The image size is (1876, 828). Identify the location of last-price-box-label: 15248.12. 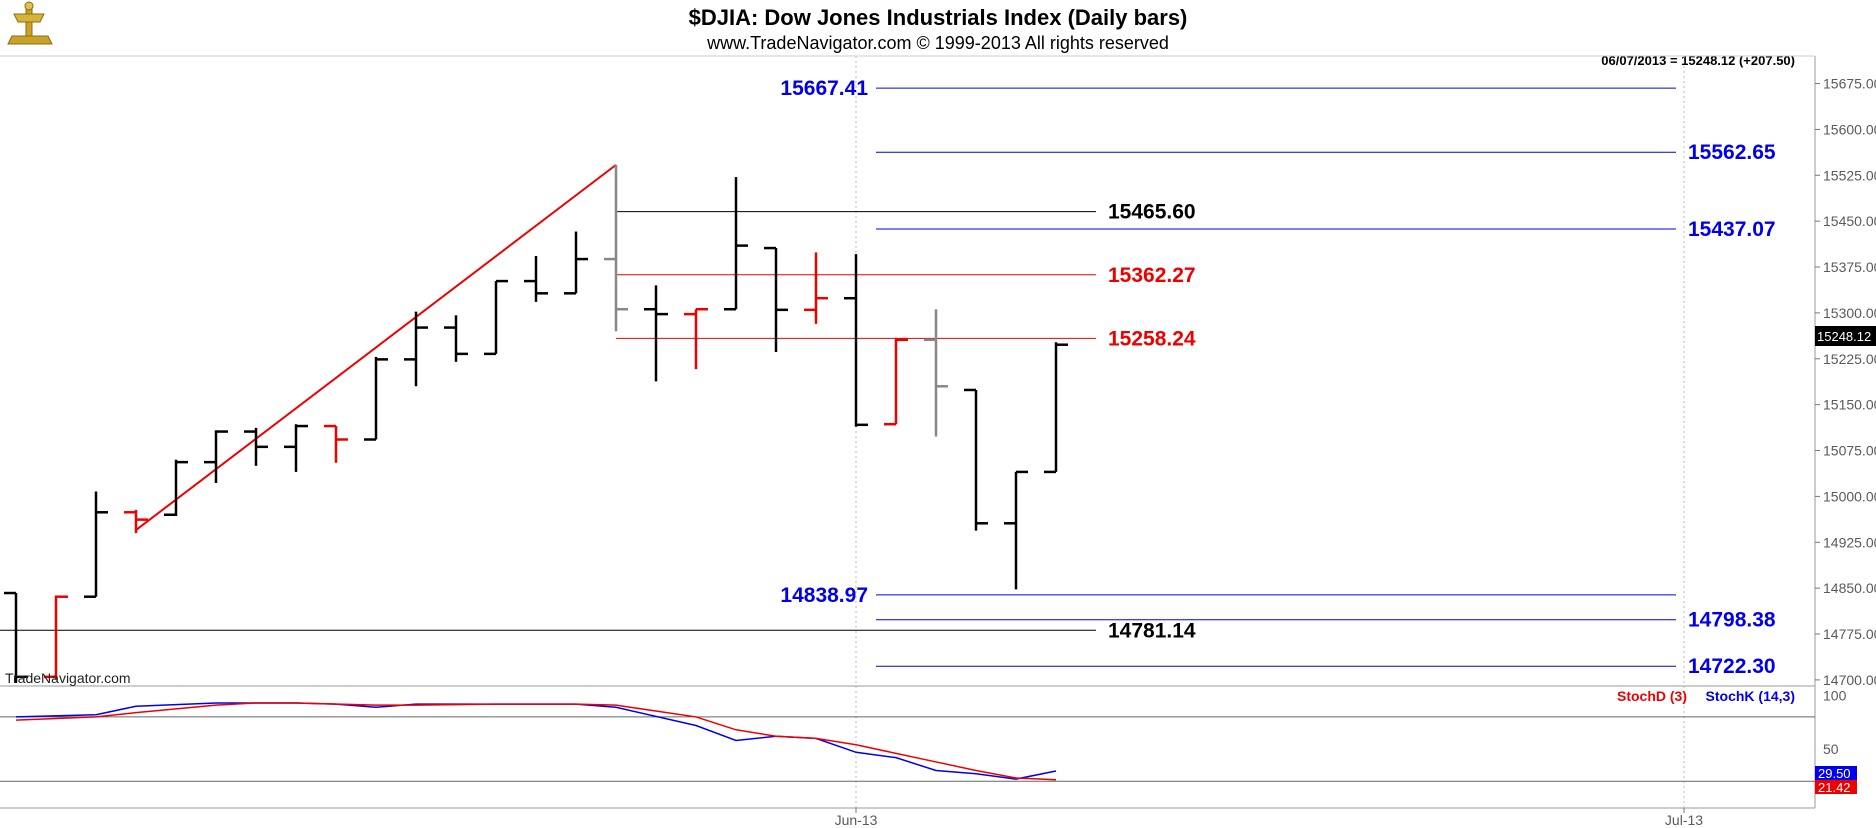
(1844, 336).